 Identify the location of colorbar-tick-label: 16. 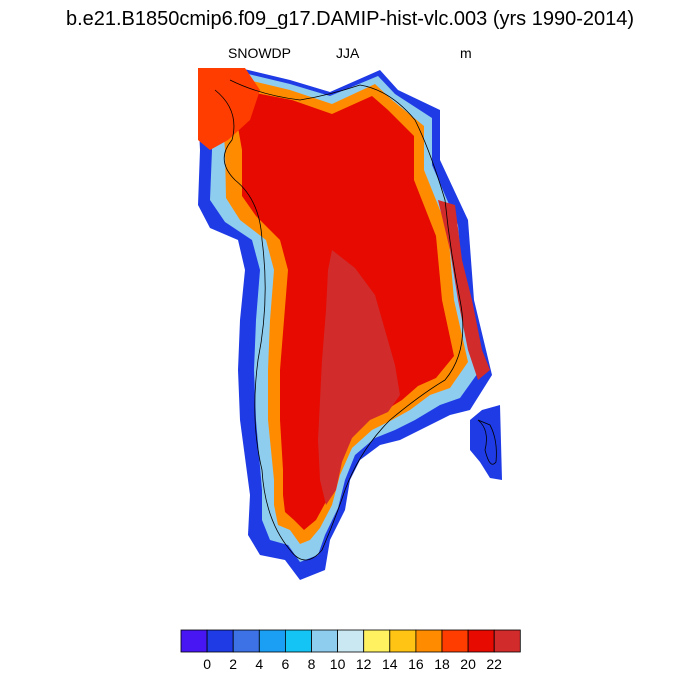
(416, 664).